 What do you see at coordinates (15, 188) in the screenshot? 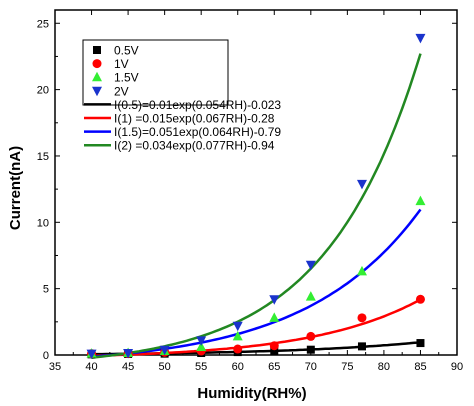
I see `y-axis-label: Current(nA)` at bounding box center [15, 188].